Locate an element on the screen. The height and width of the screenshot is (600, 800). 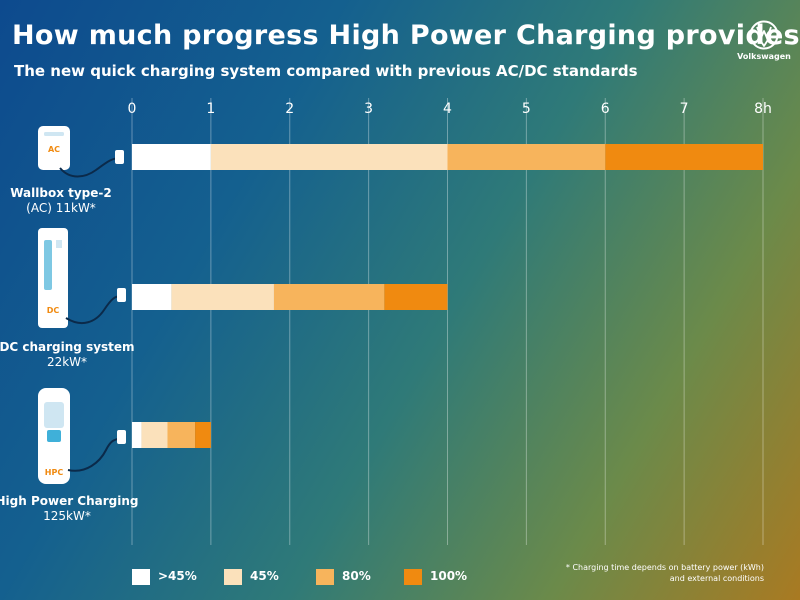
legend-label: >45% is located at coordinates (177, 576).